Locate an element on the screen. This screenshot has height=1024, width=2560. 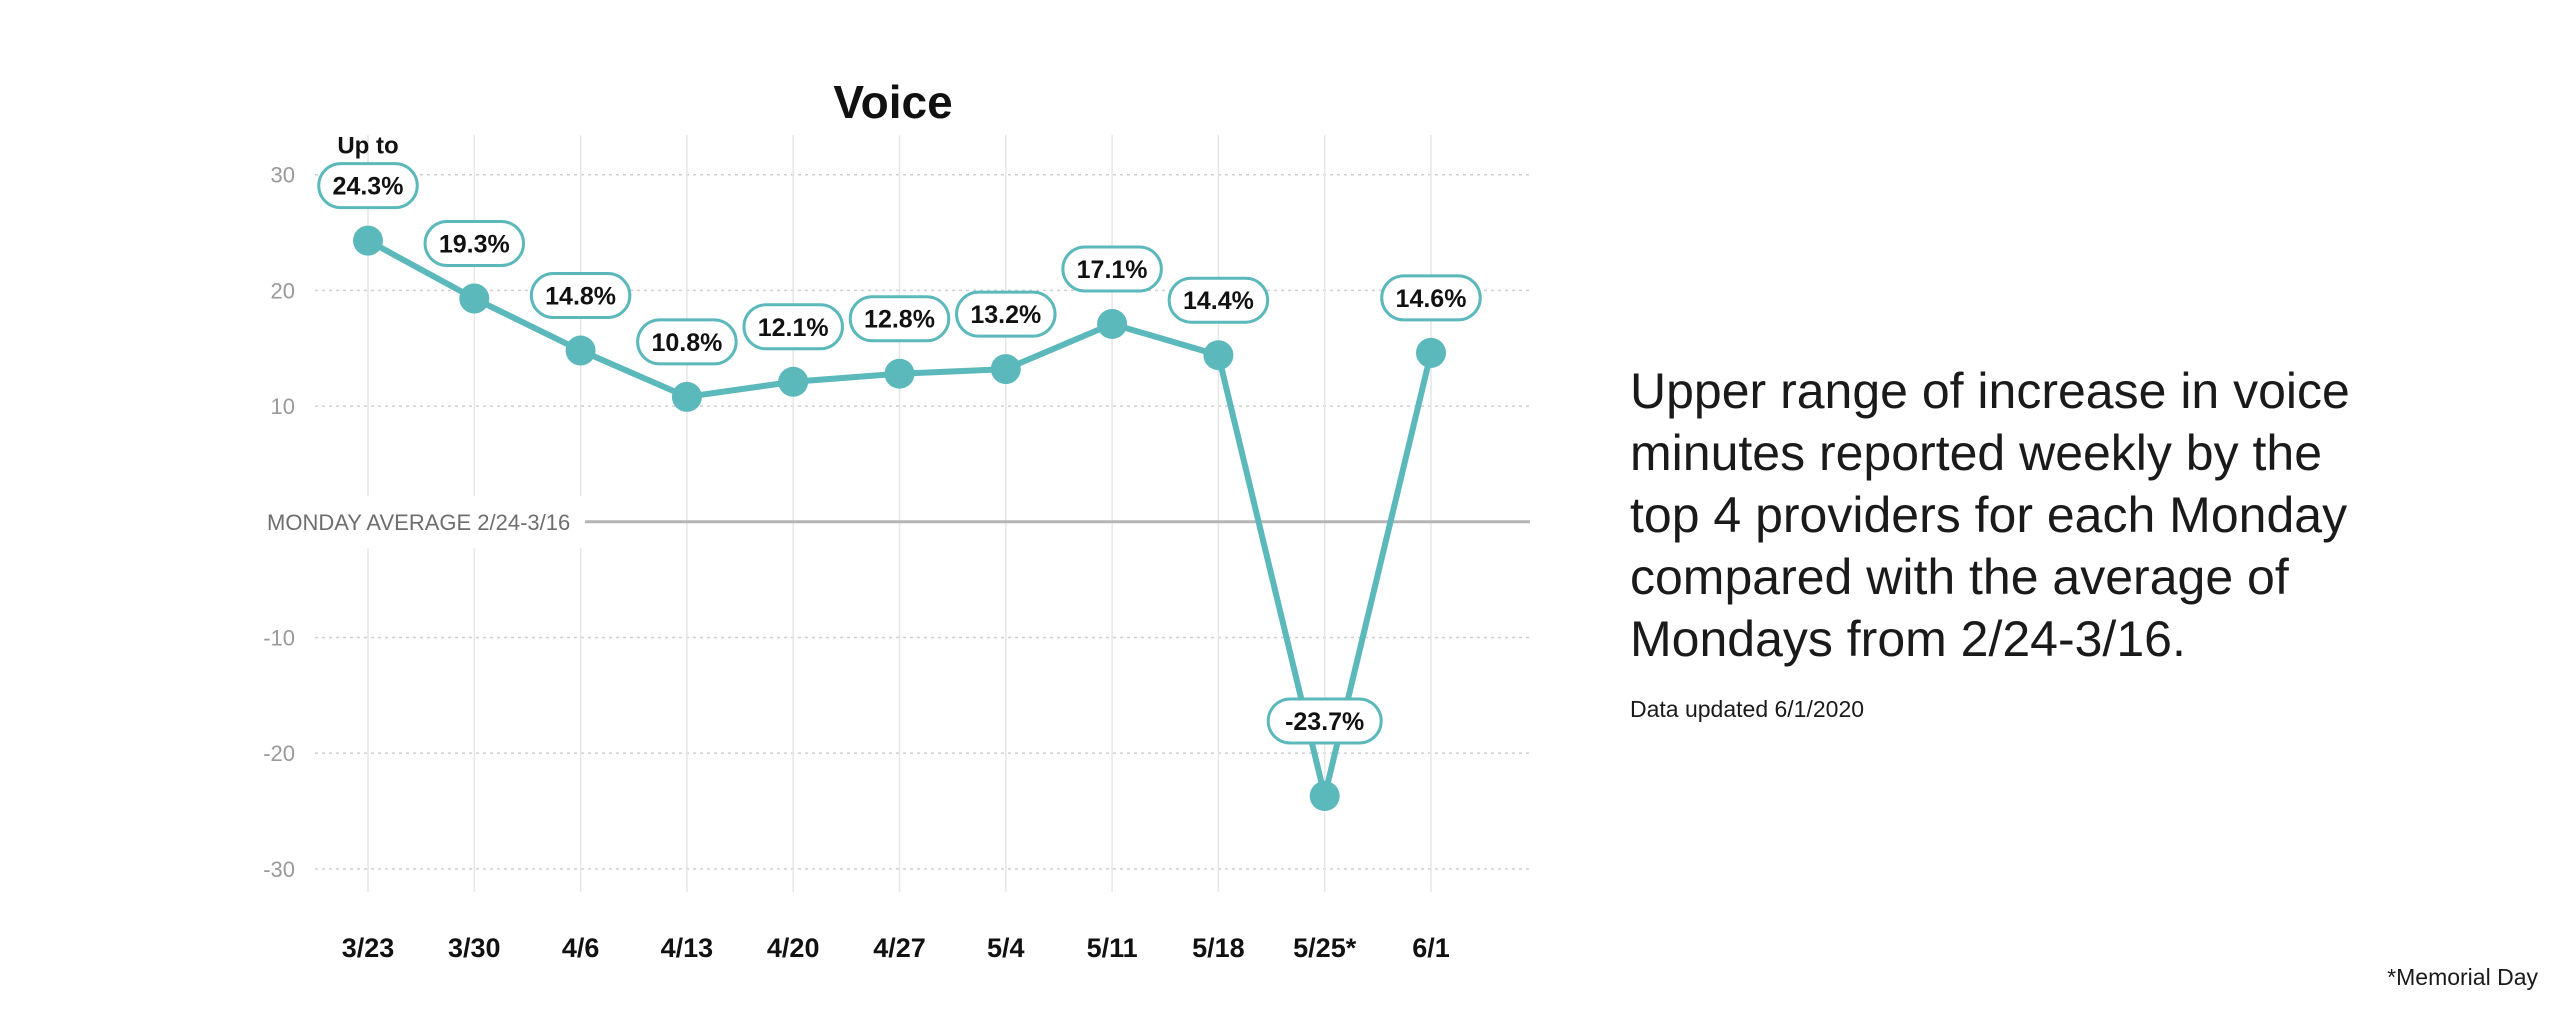
baseline-label-bg is located at coordinates (420, 521).